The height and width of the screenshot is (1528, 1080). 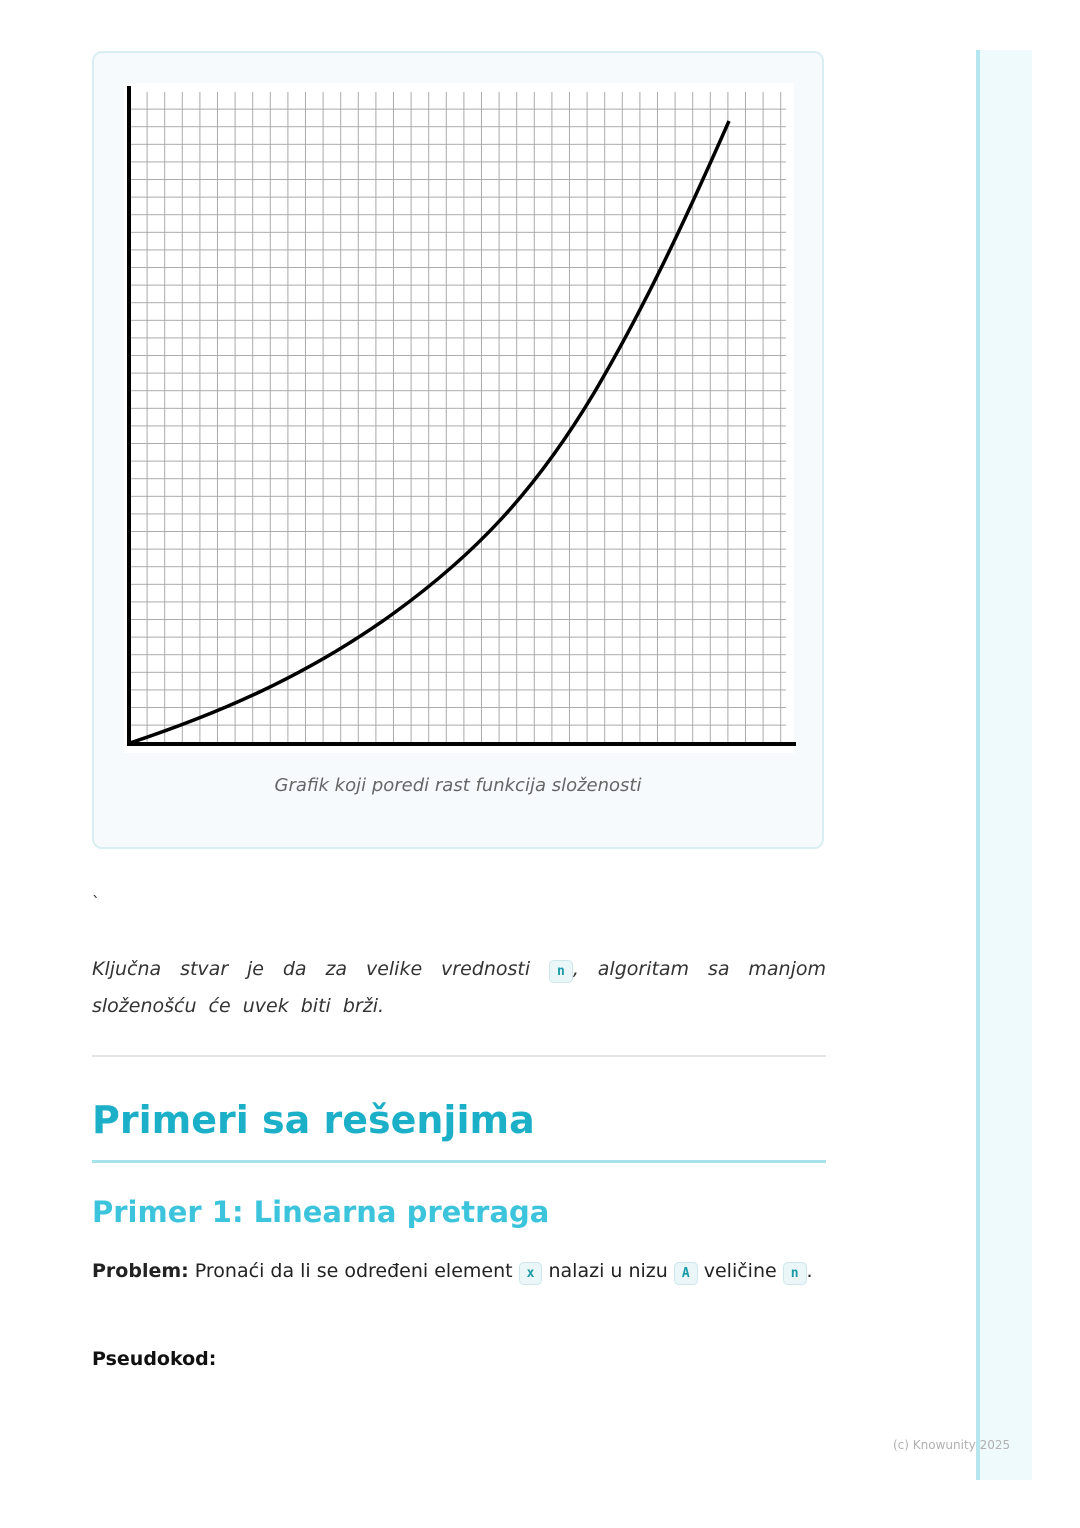 I want to click on footer-copyright: (c) Knowunity 2025, so click(x=952, y=1445).